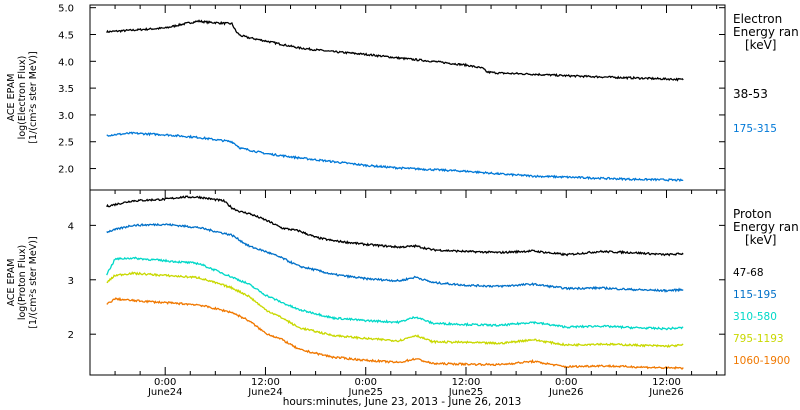 The height and width of the screenshot is (410, 800). What do you see at coordinates (66, 62) in the screenshot?
I see `y-tick-label: 4.0` at bounding box center [66, 62].